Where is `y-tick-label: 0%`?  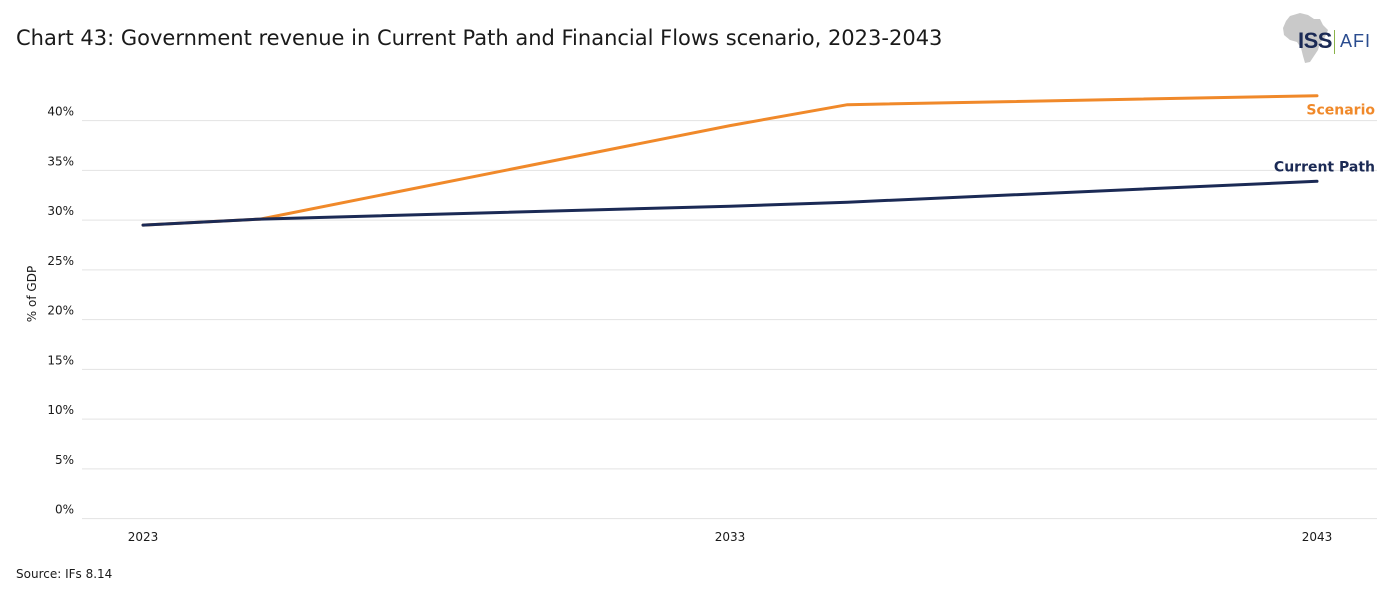 y-tick-label: 0% is located at coordinates (64, 510).